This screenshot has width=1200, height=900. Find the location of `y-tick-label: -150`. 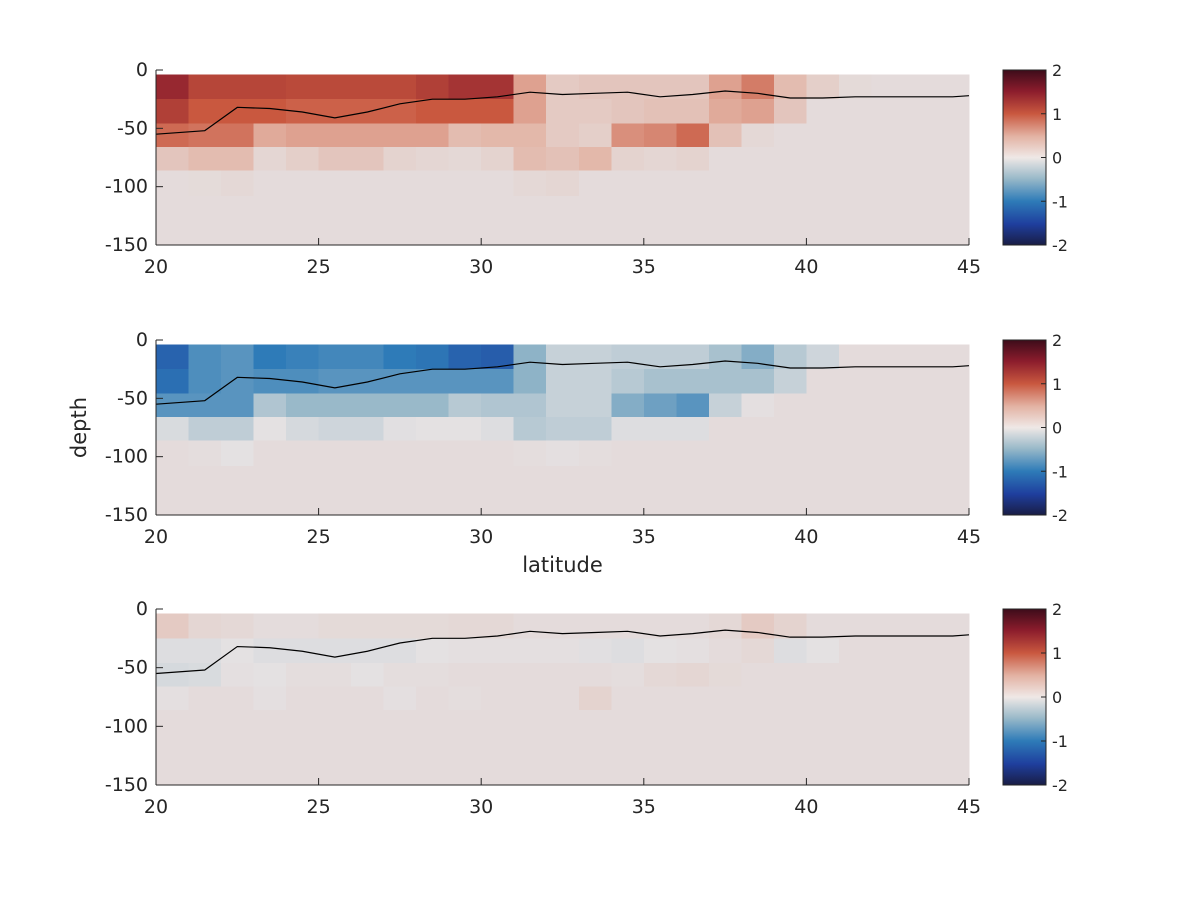

y-tick-label: -150 is located at coordinates (126, 515).